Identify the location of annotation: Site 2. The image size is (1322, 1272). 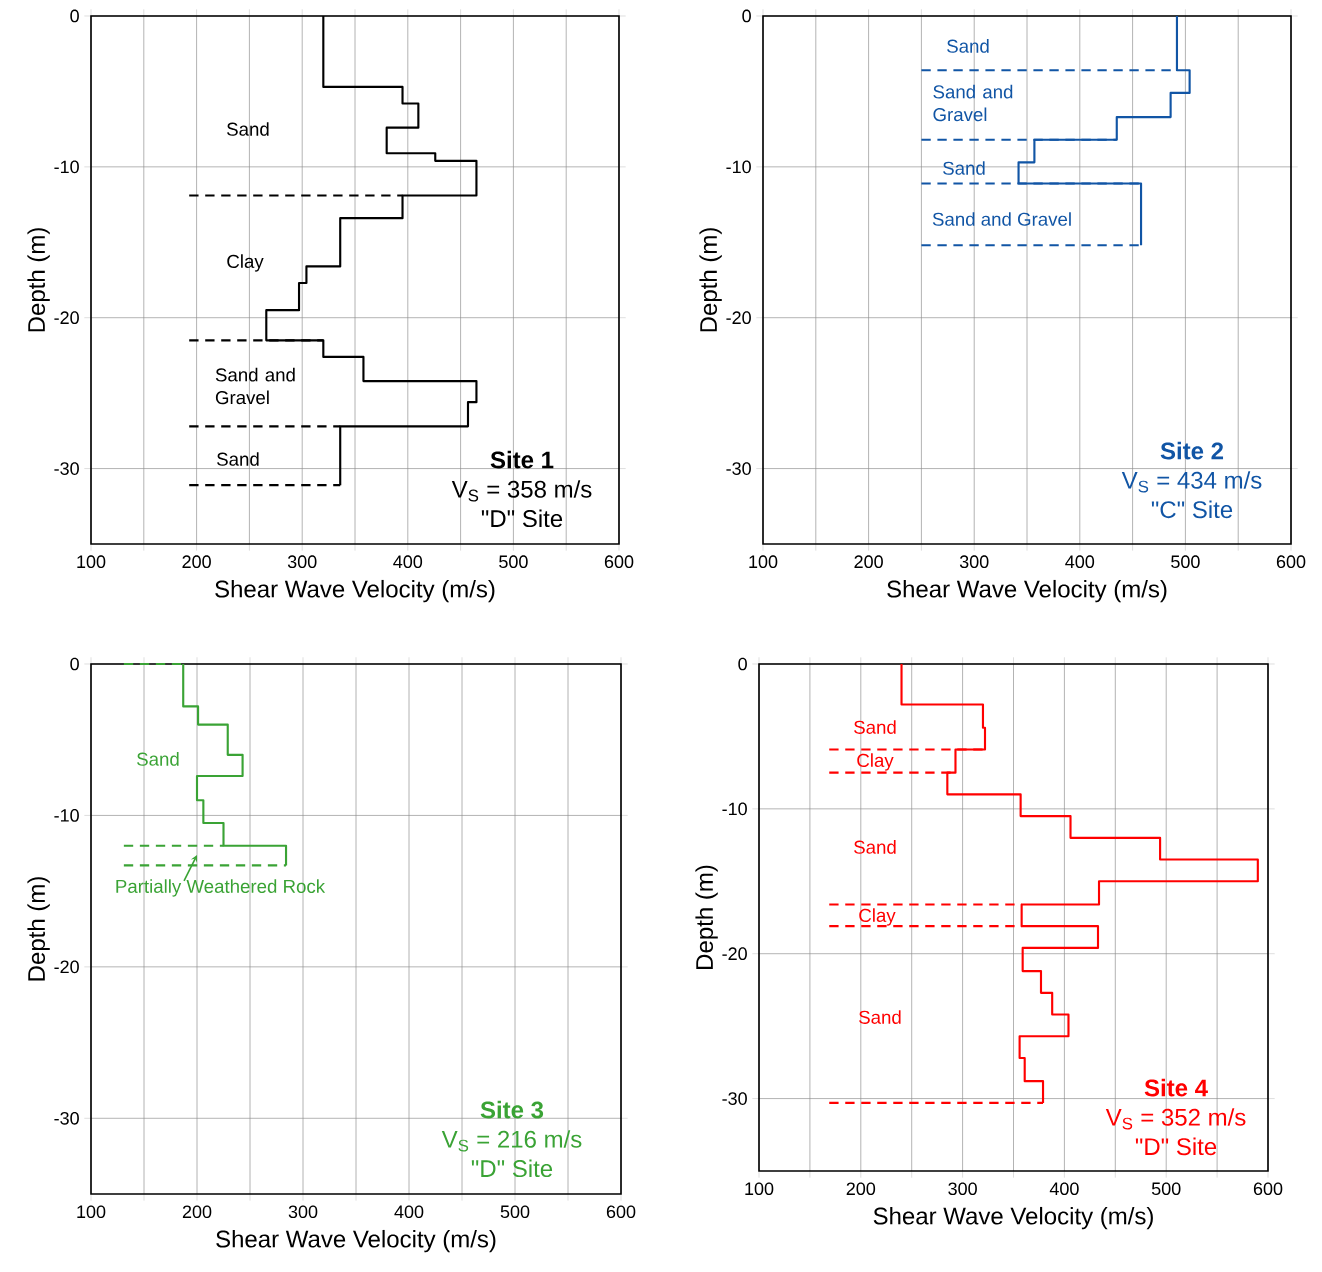
(1192, 450).